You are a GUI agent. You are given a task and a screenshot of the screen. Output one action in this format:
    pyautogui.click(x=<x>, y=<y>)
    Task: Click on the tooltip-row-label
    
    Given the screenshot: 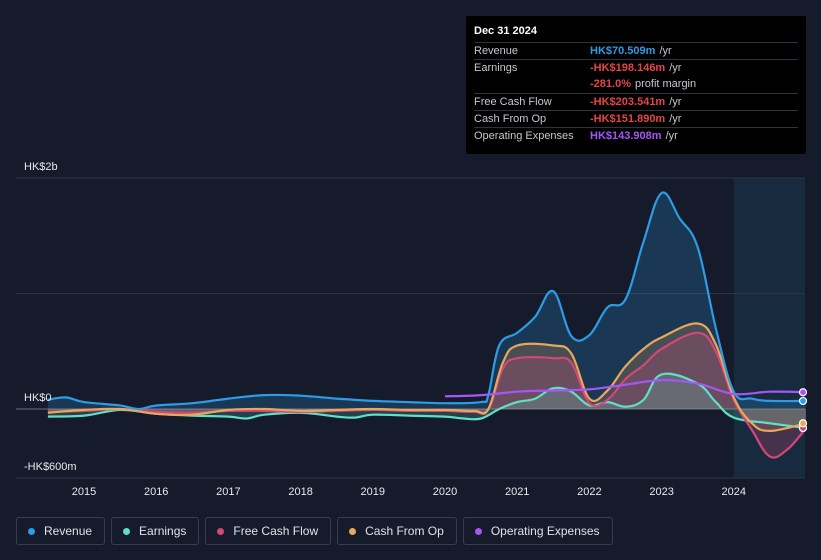 What is the action you would take?
    pyautogui.click(x=532, y=84)
    